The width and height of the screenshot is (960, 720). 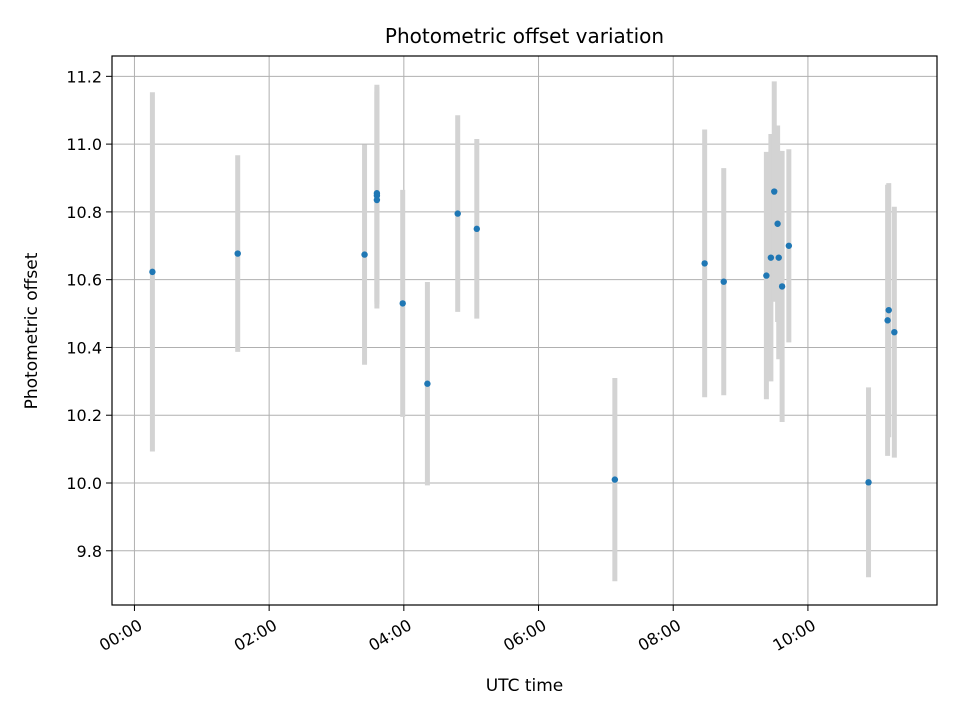 What do you see at coordinates (89, 314) in the screenshot?
I see `y-axis-ticks: 9.8 10.0 10.2 10.4 10.6 10.8 11.0 11.2` at bounding box center [89, 314].